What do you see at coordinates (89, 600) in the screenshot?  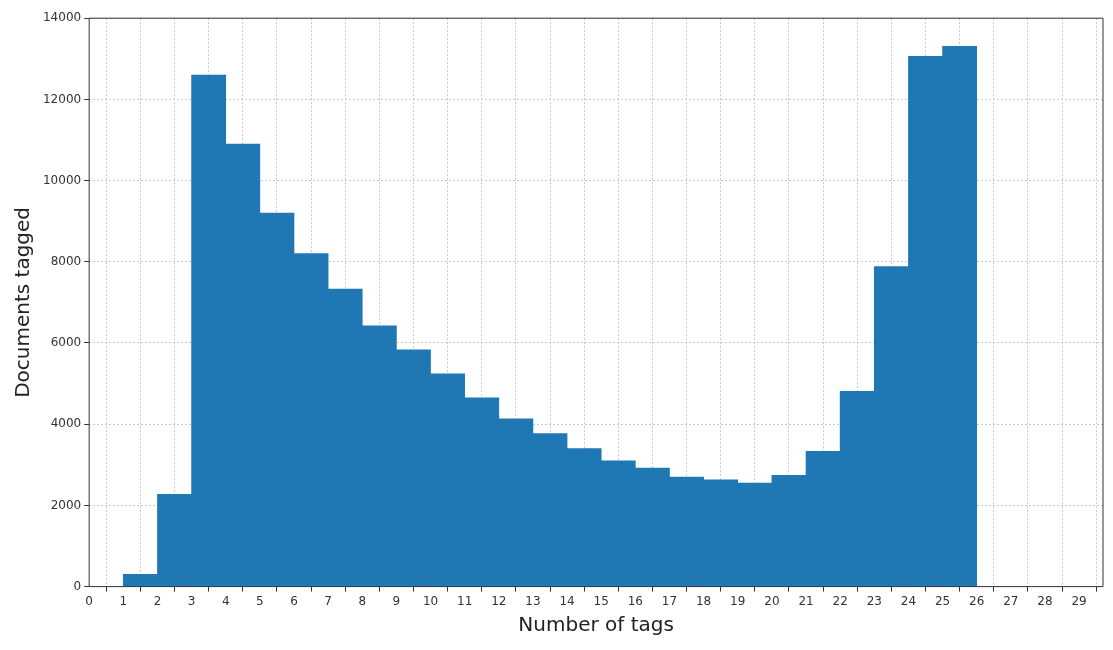 I see `x-tick-label: 0` at bounding box center [89, 600].